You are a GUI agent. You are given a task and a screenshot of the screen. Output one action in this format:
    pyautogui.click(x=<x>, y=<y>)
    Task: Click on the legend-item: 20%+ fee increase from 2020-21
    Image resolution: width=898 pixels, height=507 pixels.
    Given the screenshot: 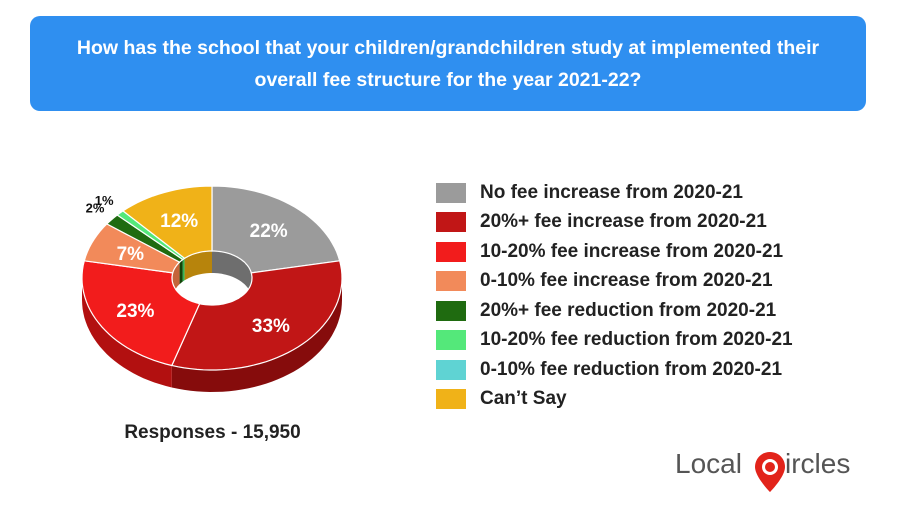 What is the action you would take?
    pyautogui.click(x=614, y=223)
    